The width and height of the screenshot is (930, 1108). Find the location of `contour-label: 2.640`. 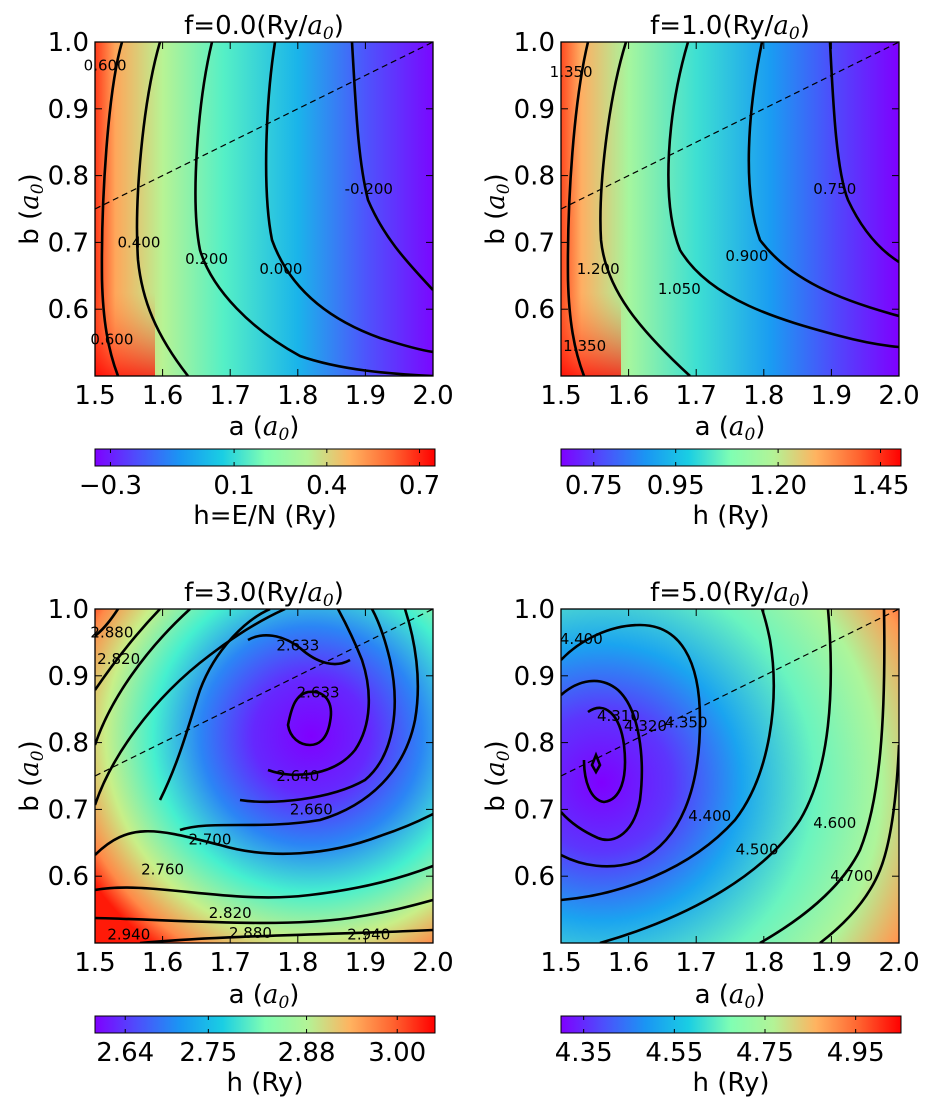

contour-label: 2.640 is located at coordinates (297, 776).